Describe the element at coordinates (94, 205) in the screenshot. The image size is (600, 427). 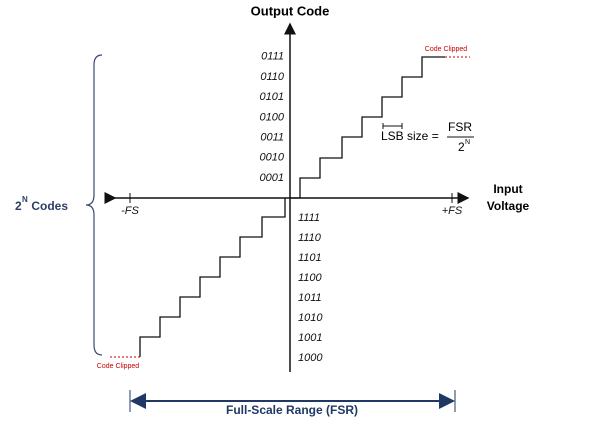
I see `brace` at that location.